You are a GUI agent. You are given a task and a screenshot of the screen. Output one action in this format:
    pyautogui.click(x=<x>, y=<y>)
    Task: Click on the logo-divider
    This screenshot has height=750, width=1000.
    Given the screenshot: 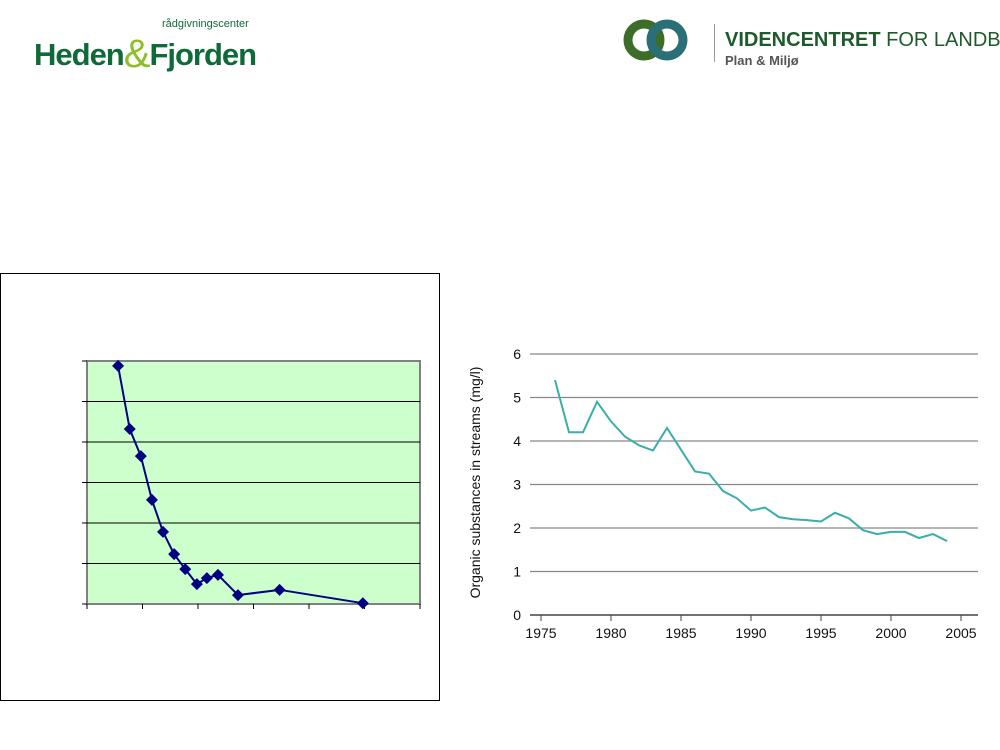 What is the action you would take?
    pyautogui.click(x=714, y=43)
    